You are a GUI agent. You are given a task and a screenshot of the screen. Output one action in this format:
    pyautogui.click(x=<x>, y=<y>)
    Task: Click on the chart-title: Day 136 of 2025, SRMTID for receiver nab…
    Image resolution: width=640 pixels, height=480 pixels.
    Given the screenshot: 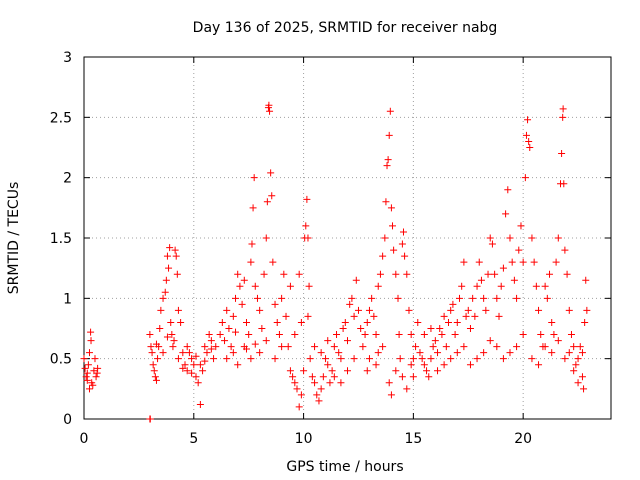 What is the action you would take?
    pyautogui.click(x=345, y=28)
    